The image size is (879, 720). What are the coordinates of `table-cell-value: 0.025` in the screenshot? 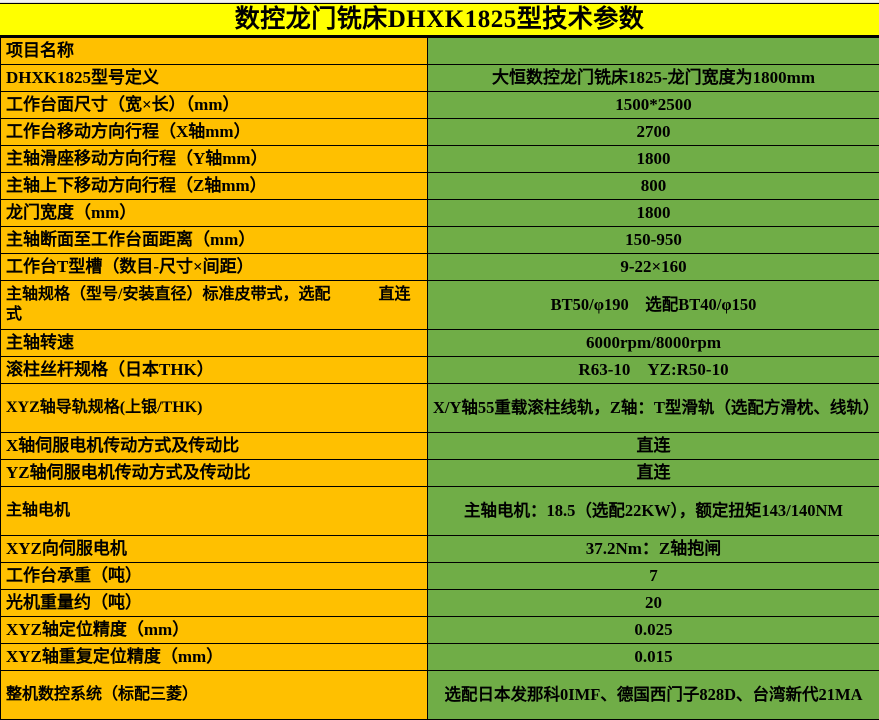 It's located at (653, 630).